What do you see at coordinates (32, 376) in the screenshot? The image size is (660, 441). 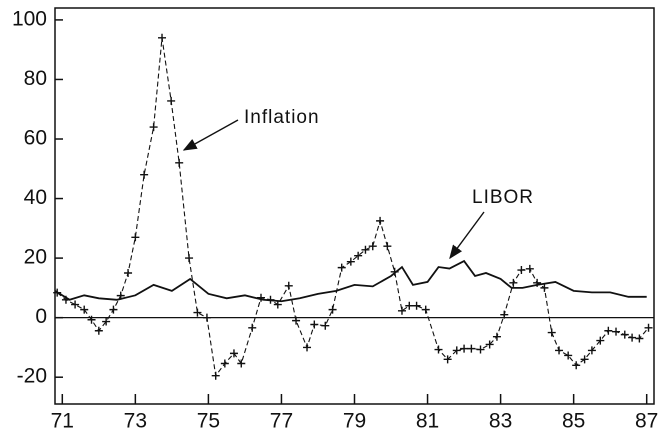 I see `y-tick-label: -20` at bounding box center [32, 376].